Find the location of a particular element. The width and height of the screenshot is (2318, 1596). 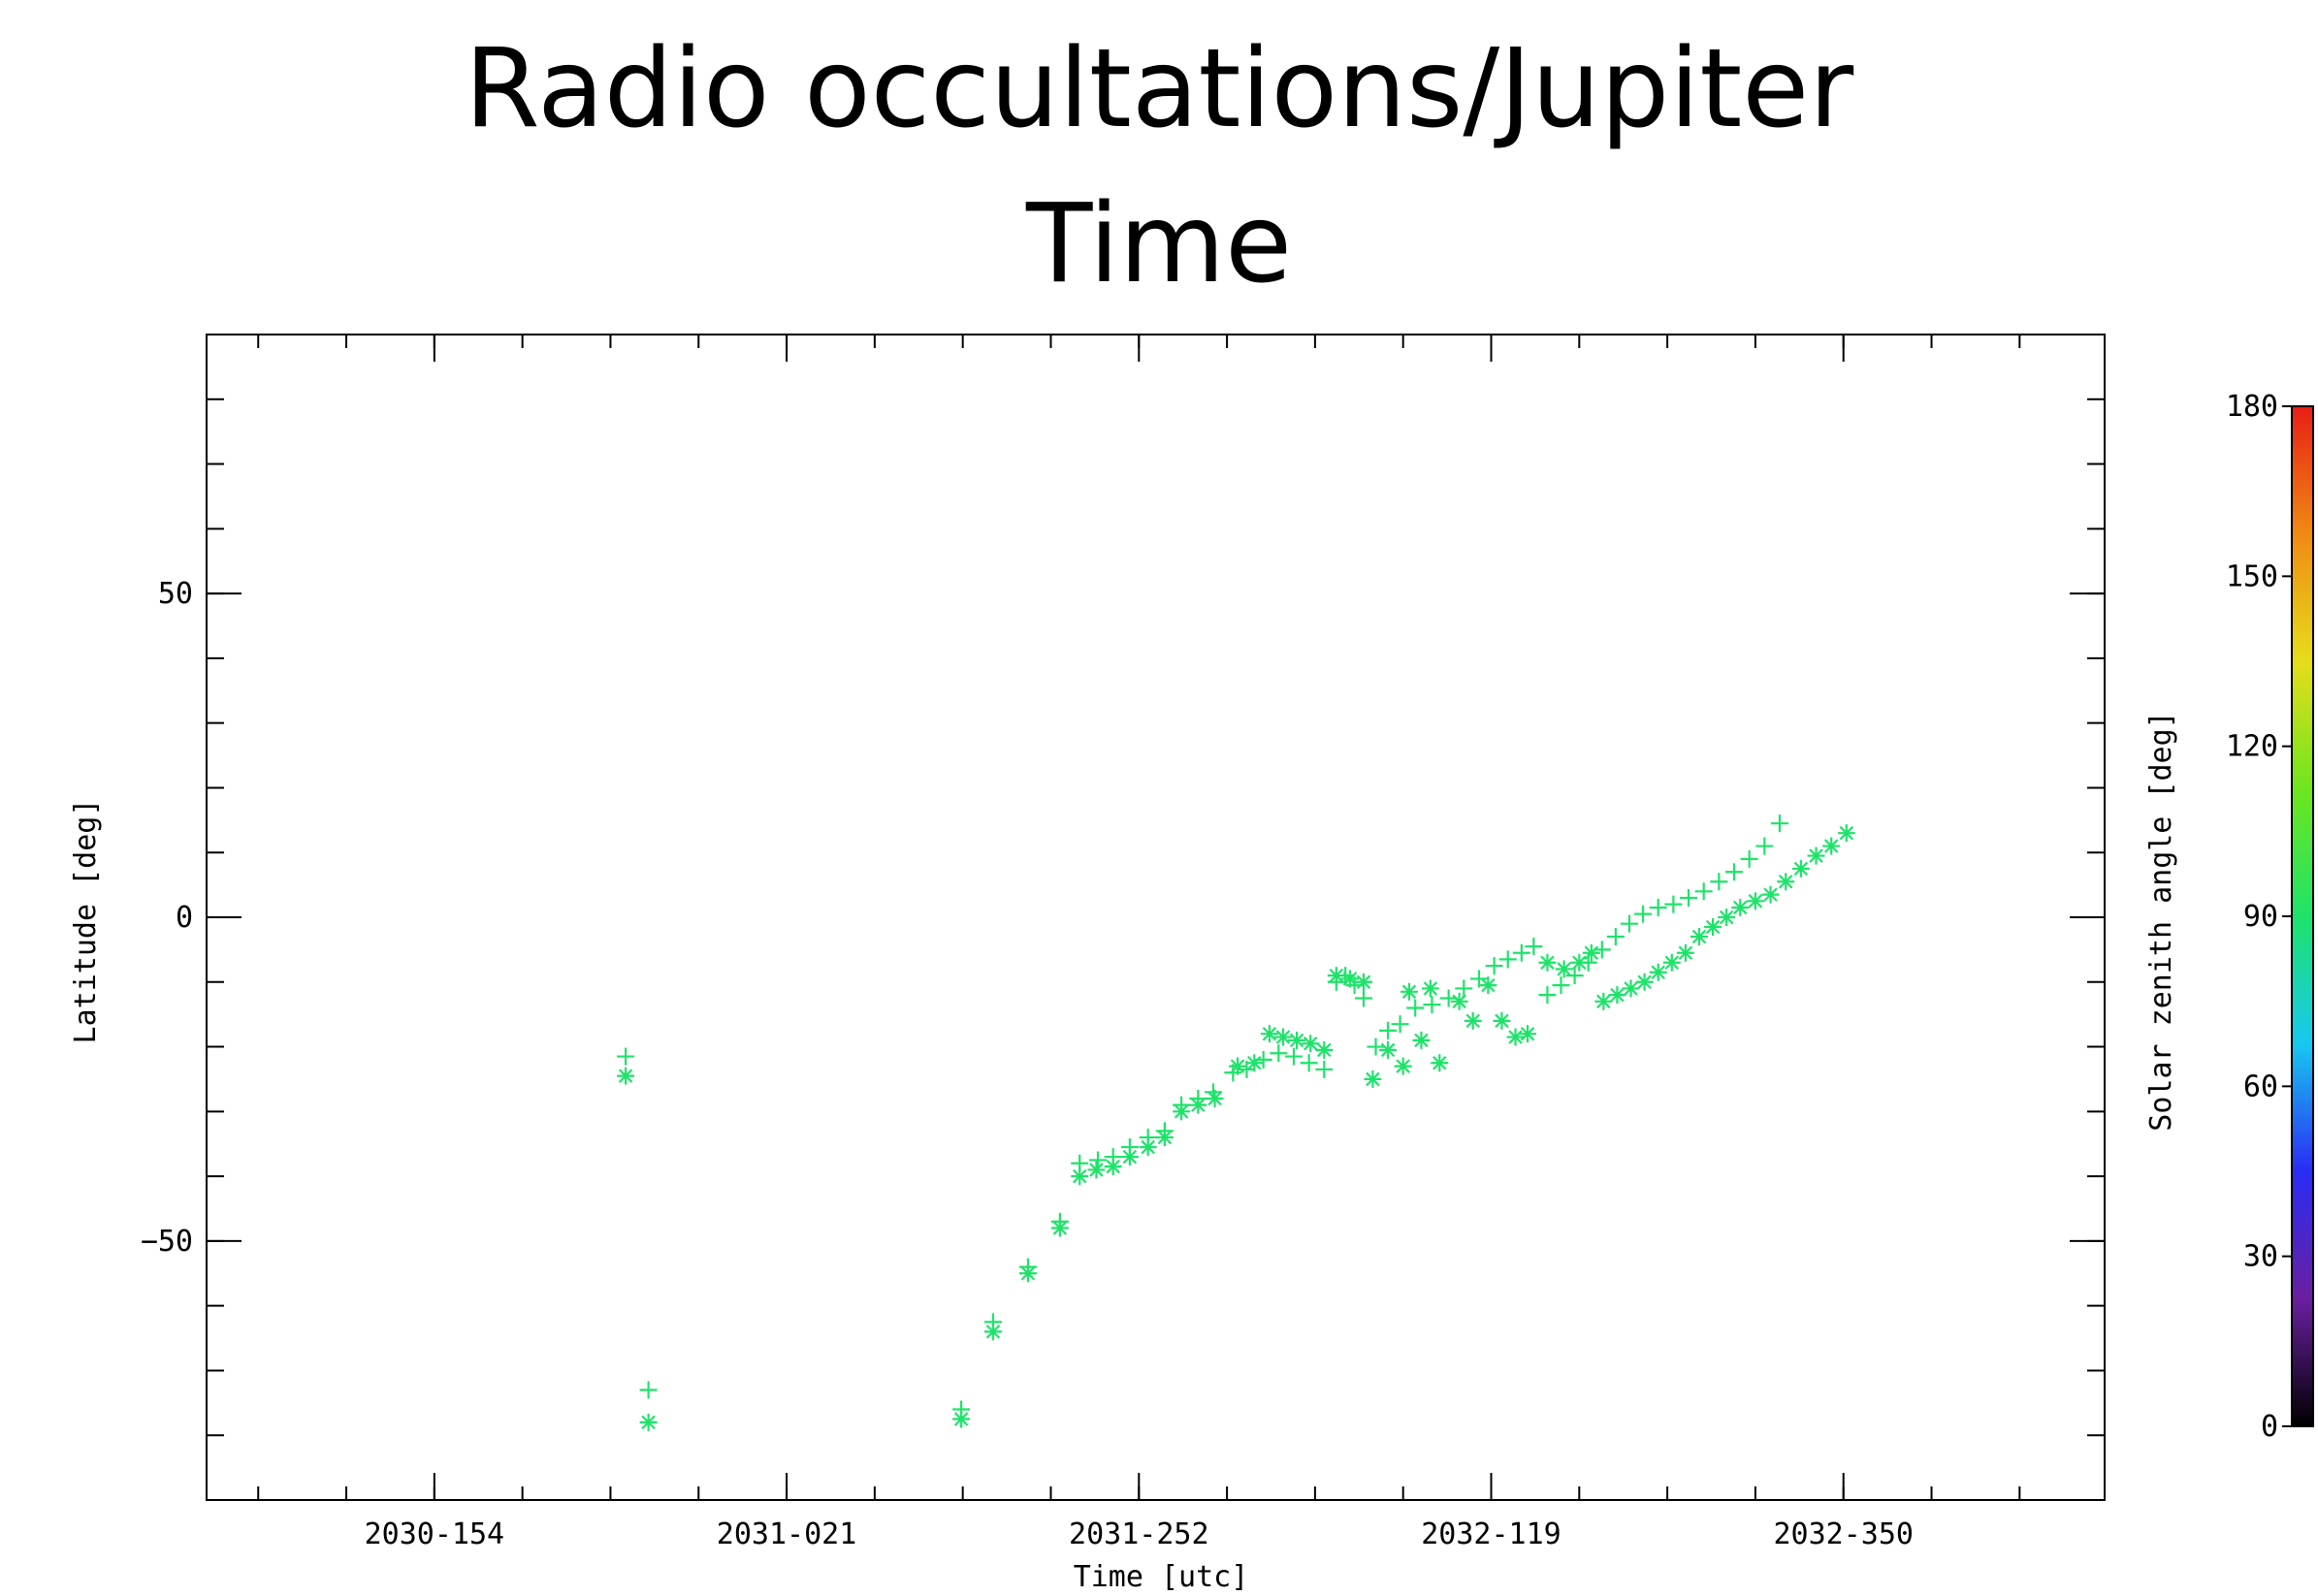

colorbar-tick-label: 90 is located at coordinates (2261, 917).